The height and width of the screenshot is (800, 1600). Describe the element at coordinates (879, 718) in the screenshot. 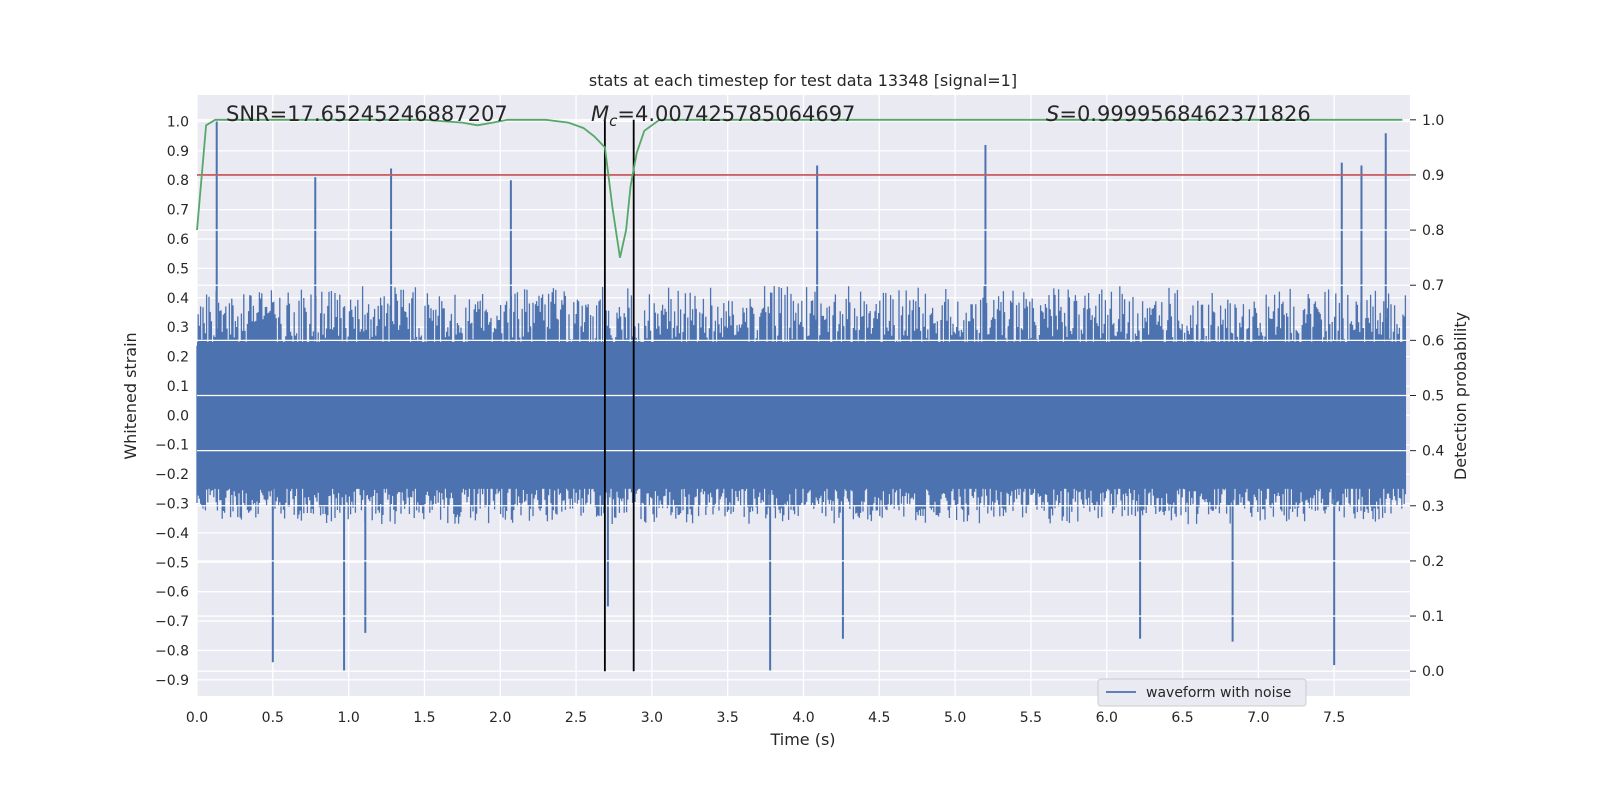

I see `x-tick-label: 4.5` at that location.